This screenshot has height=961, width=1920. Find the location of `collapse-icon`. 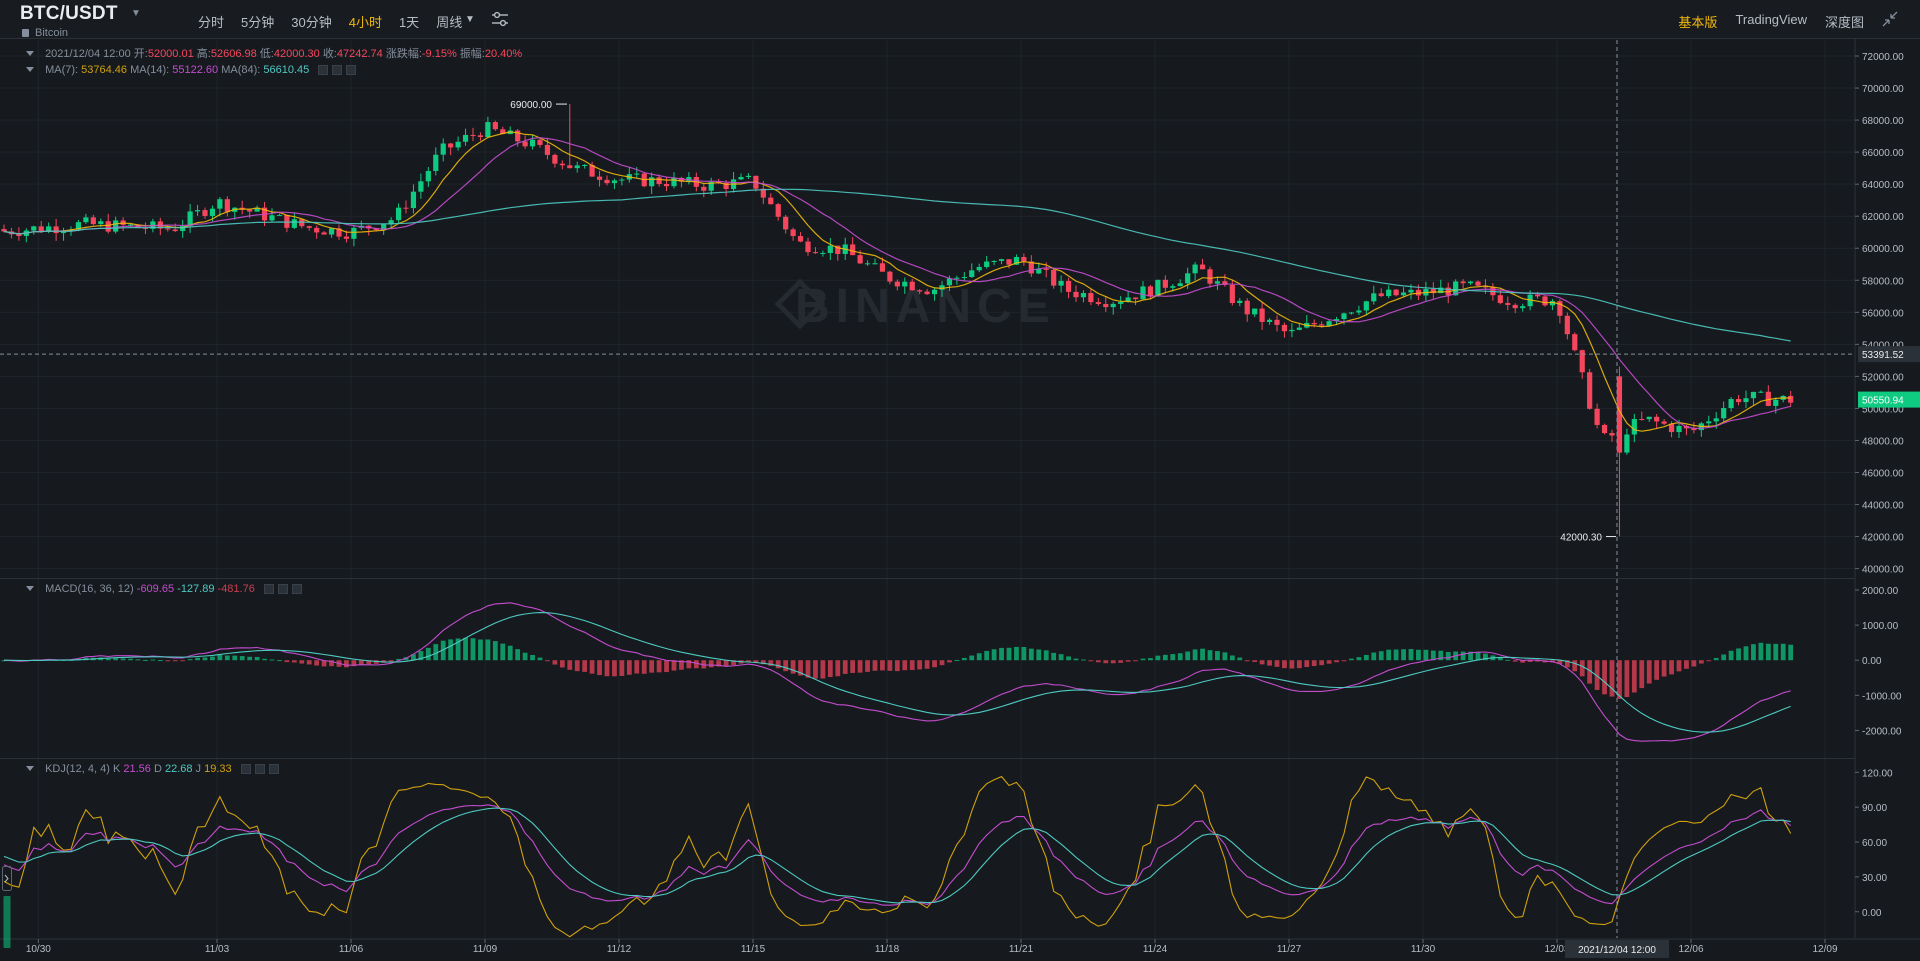

collapse-icon is located at coordinates (1890, 19).